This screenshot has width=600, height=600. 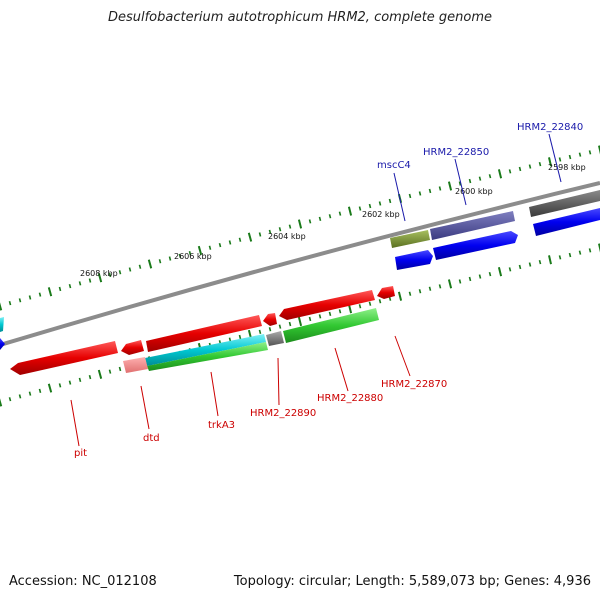 What do you see at coordinates (270, 319) in the screenshot?
I see `gene-red-small` at bounding box center [270, 319].